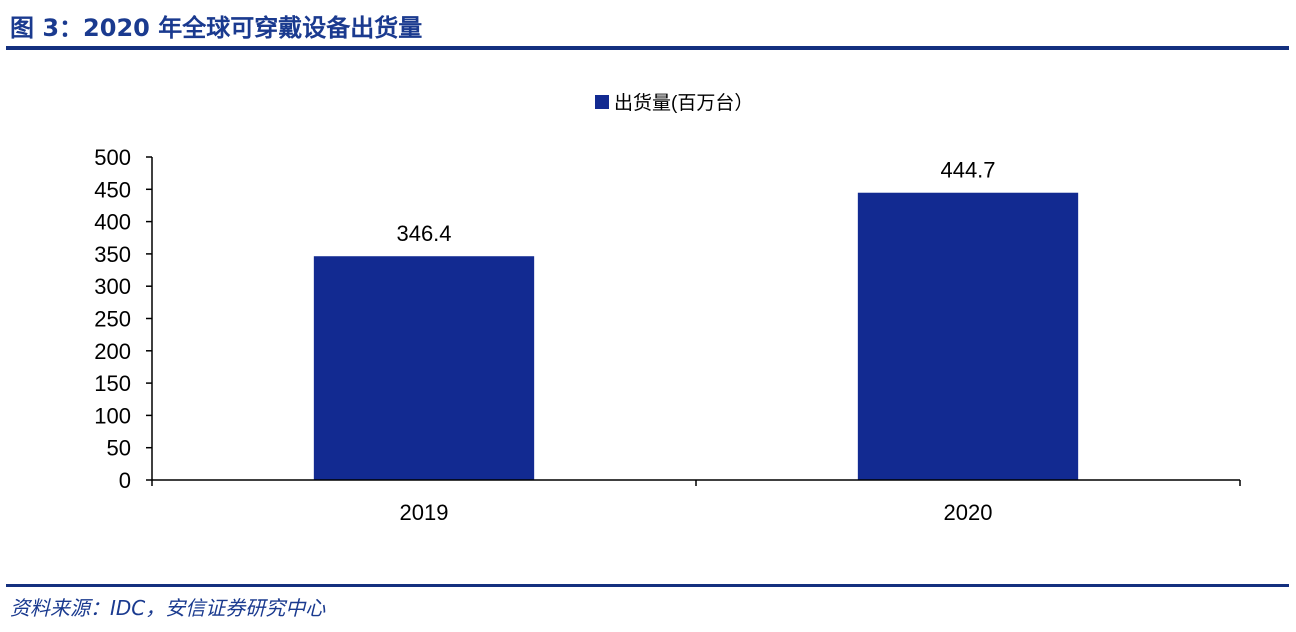 This screenshot has height=632, width=1296. What do you see at coordinates (112, 286) in the screenshot?
I see `y-tick-label: 300` at bounding box center [112, 286].